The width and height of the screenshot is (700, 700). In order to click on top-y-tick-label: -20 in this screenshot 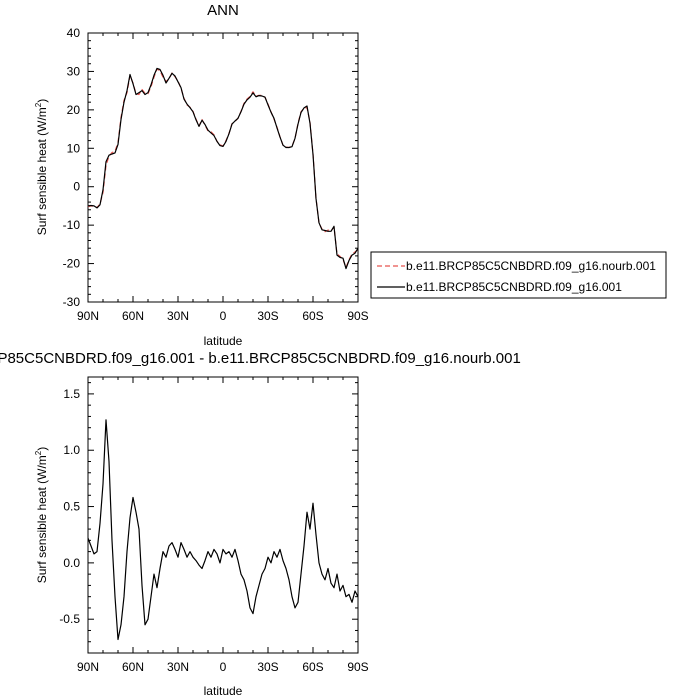, I will do `click(72, 264)`.